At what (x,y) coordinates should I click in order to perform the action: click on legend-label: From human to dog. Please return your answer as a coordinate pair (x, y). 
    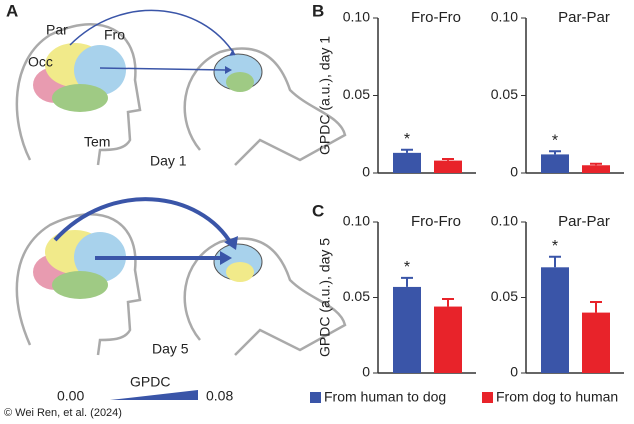
    Looking at the image, I should click on (385, 397).